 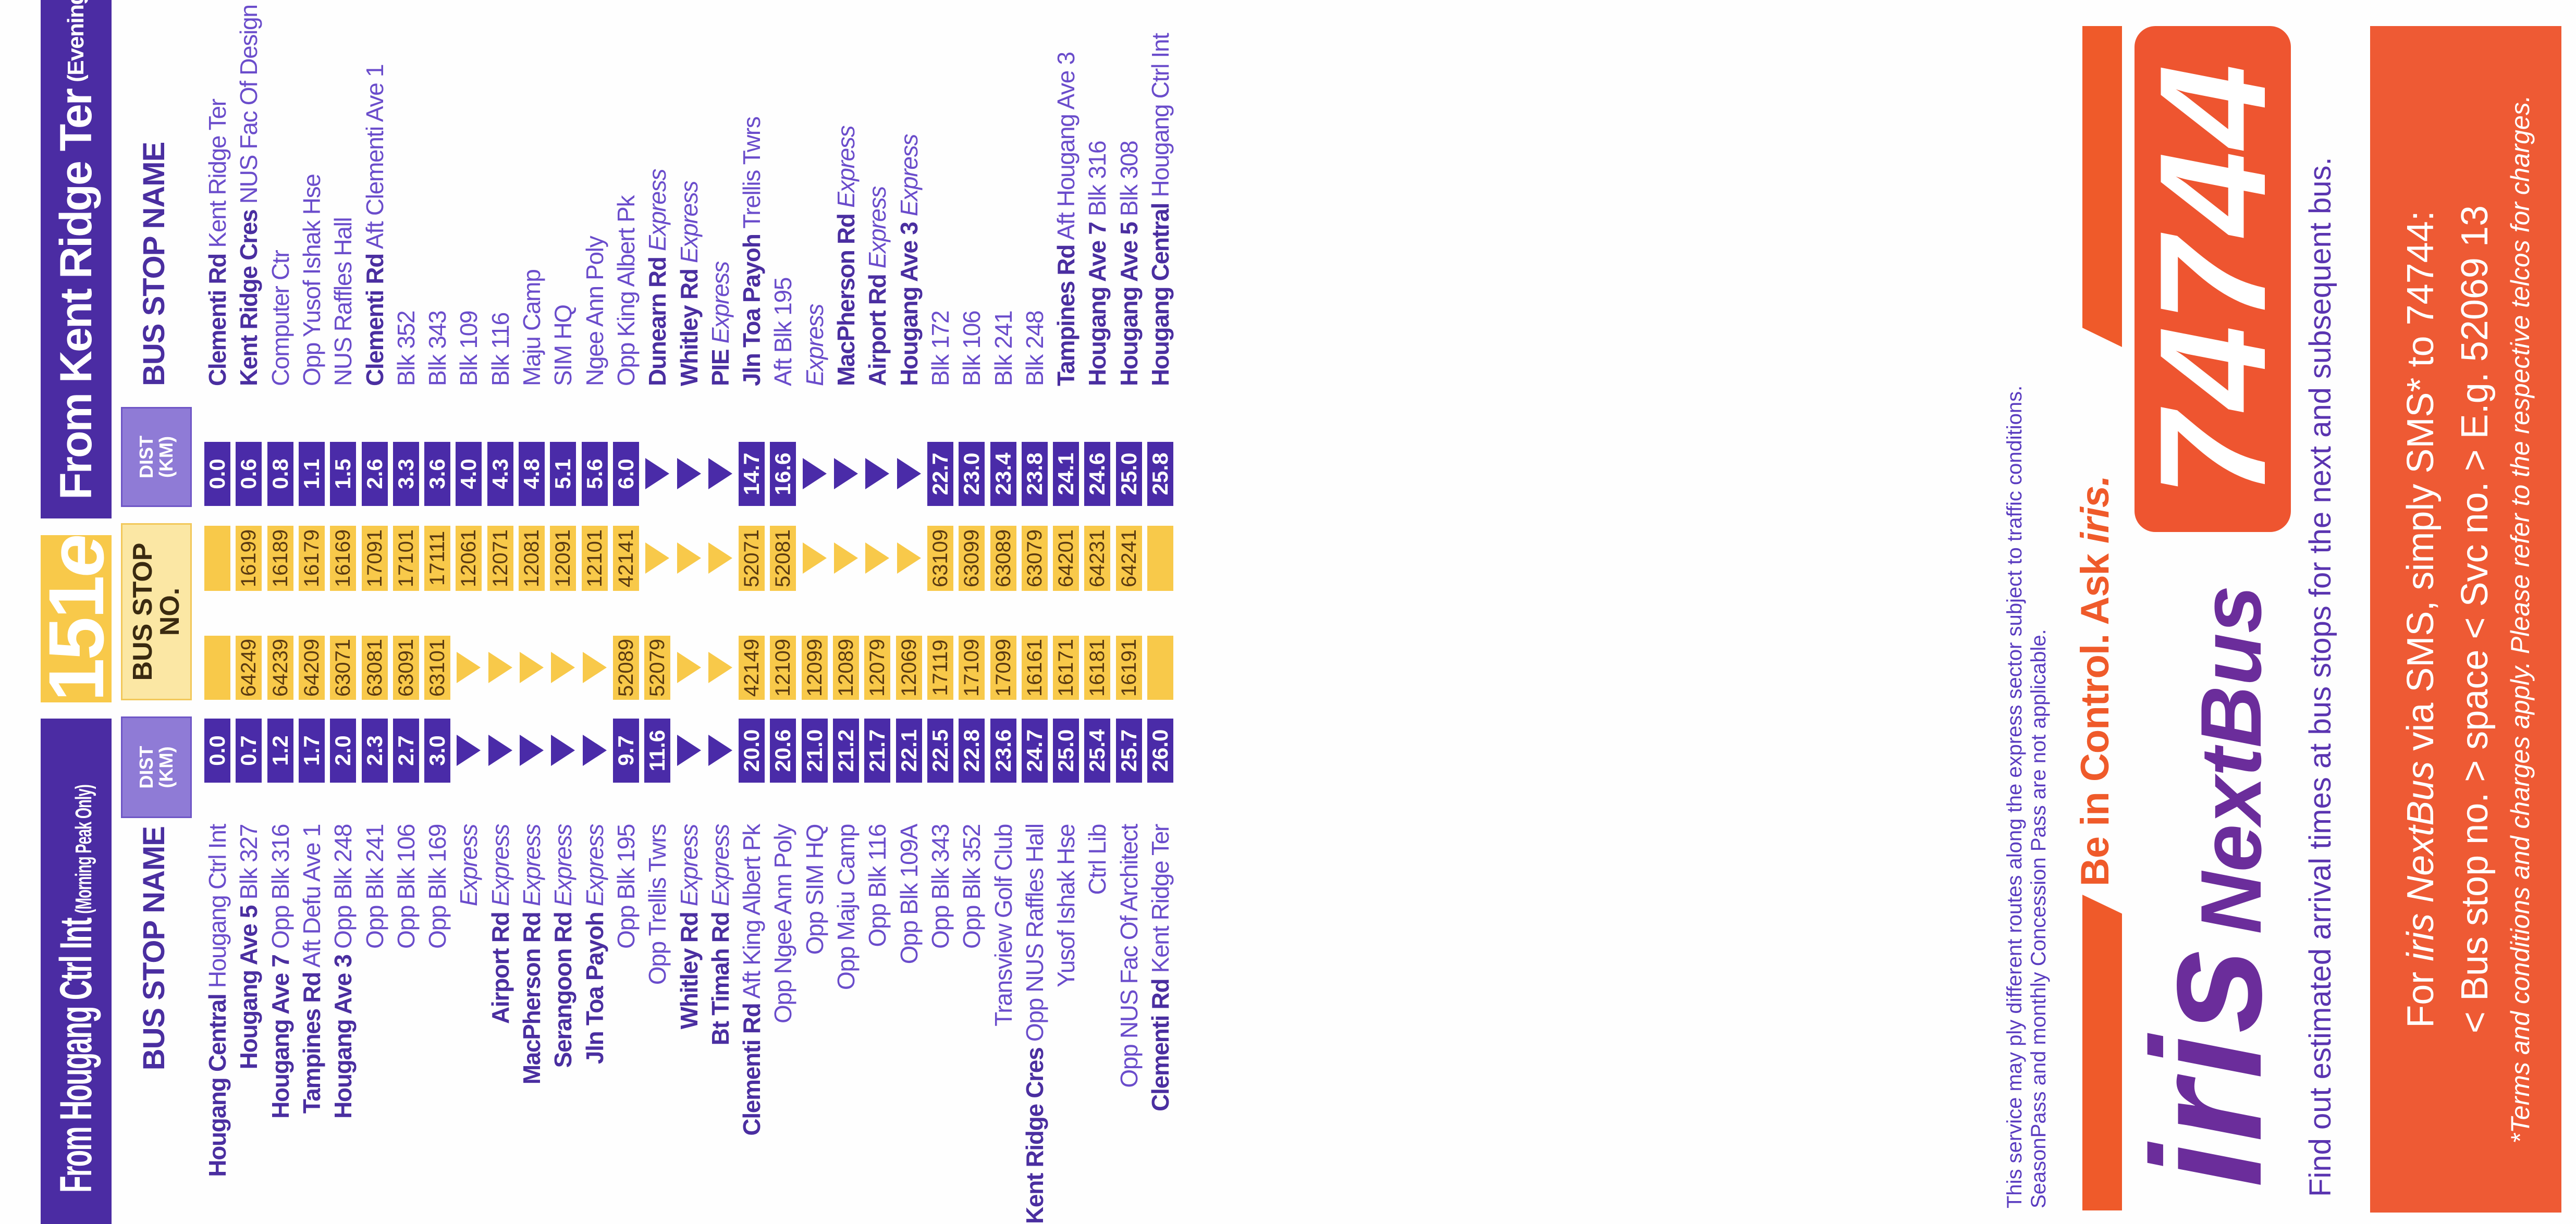 What do you see at coordinates (720, 193) in the screenshot?
I see `bus-stop-name: PIE Express` at bounding box center [720, 193].